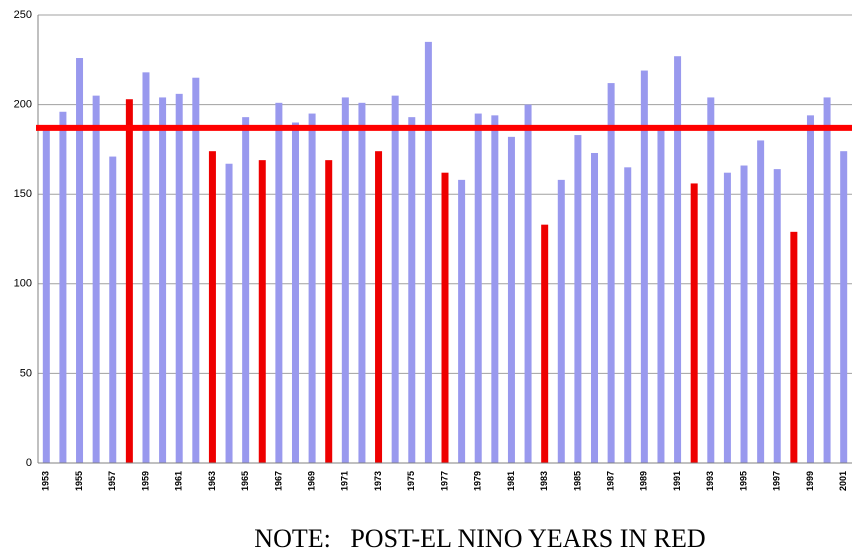  Describe the element at coordinates (544, 481) in the screenshot. I see `x-tick-label: 1983` at that location.